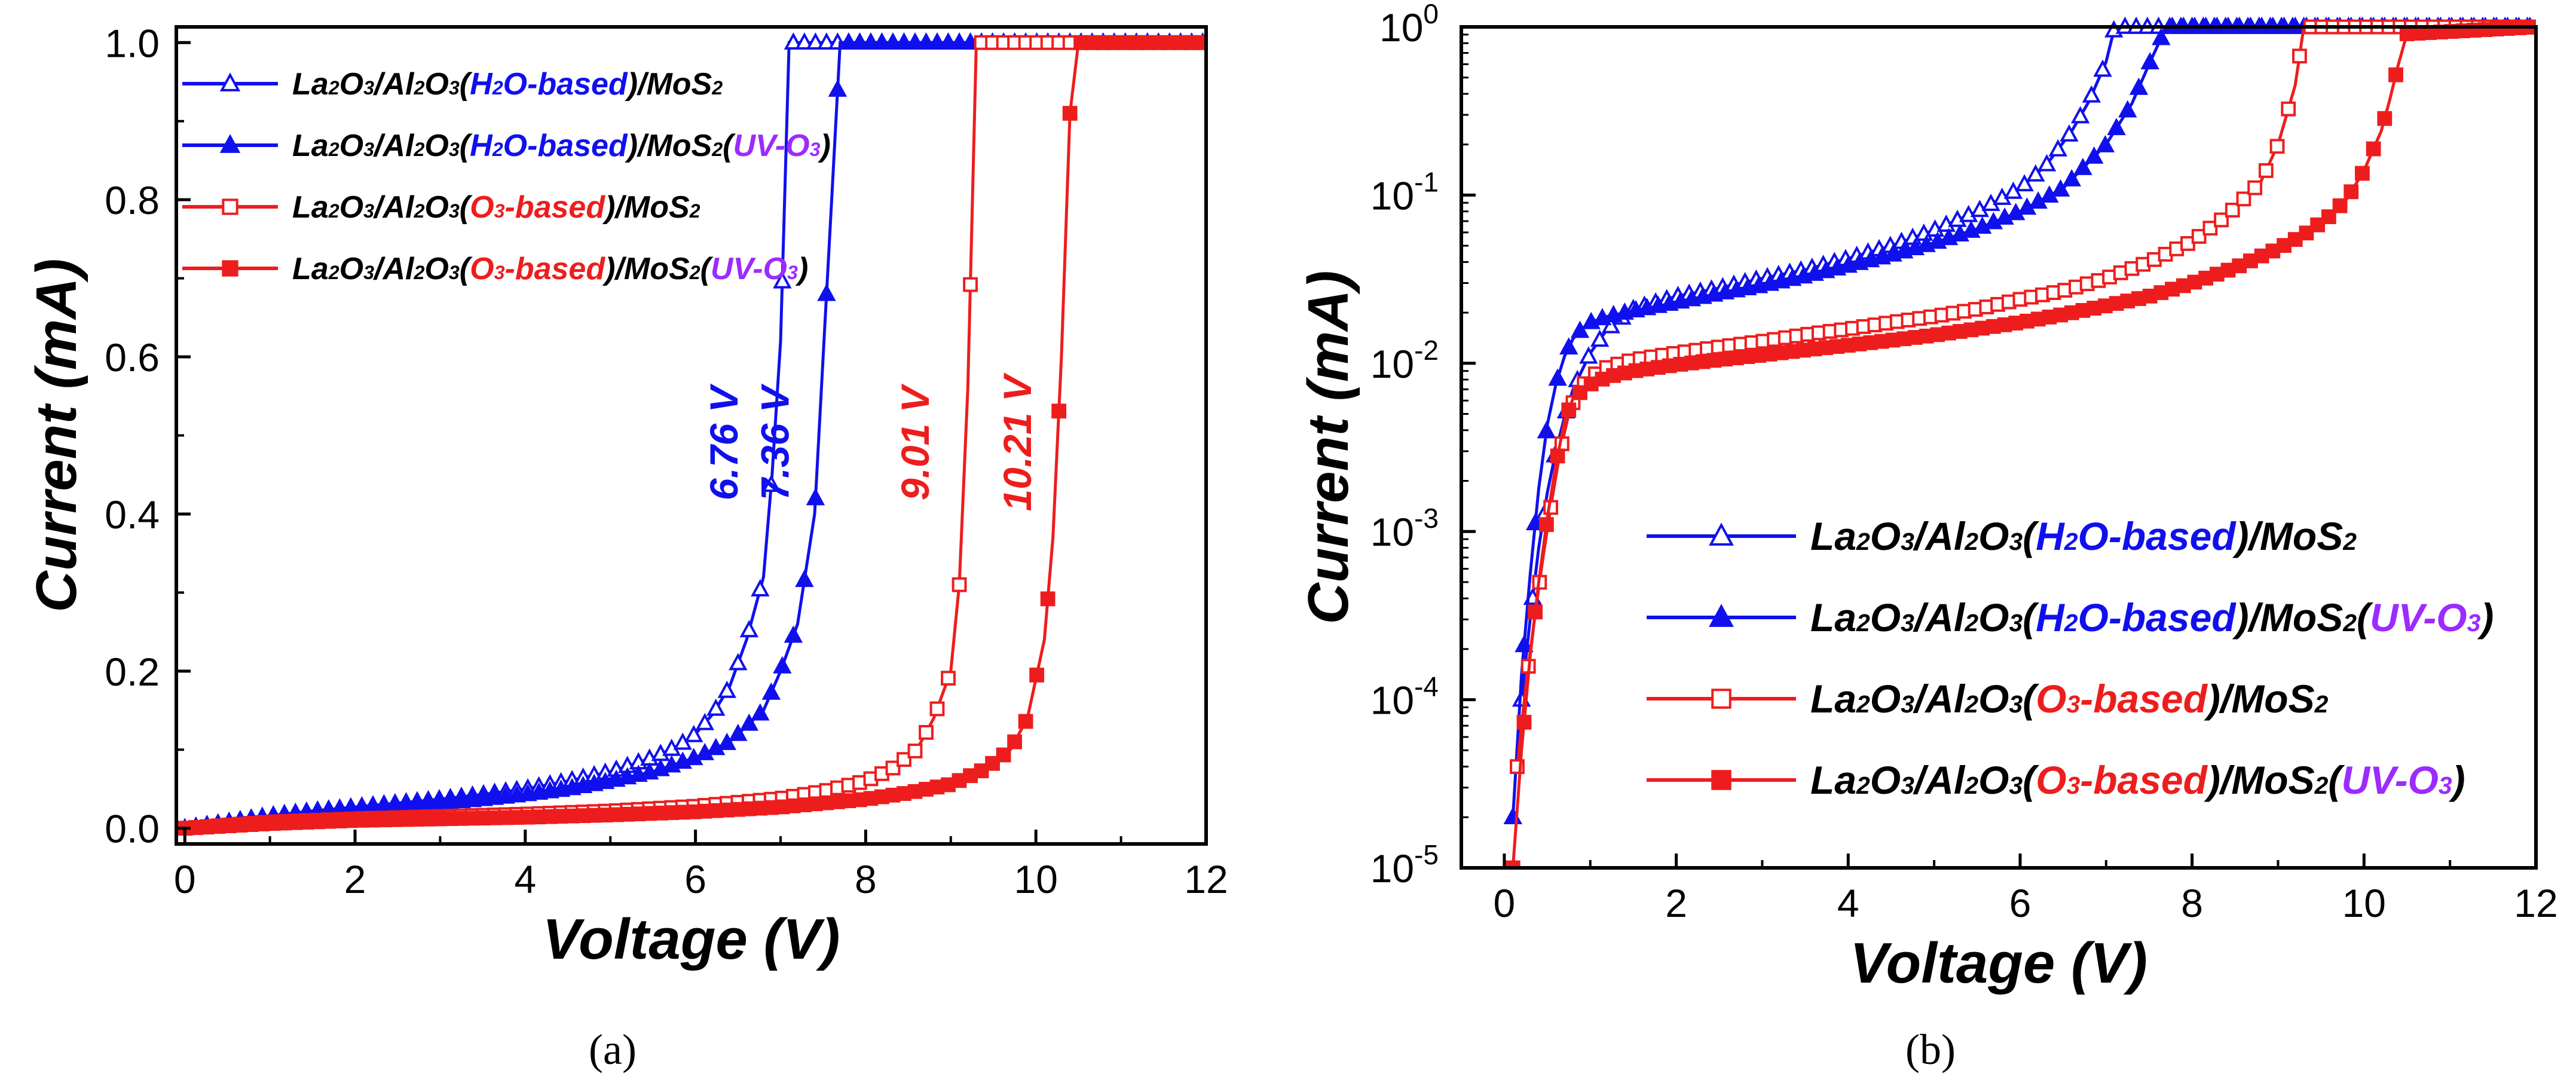 The height and width of the screenshot is (1092, 2576). Describe the element at coordinates (1426, 518) in the screenshot. I see `y-tick-exponent: -3` at that location.